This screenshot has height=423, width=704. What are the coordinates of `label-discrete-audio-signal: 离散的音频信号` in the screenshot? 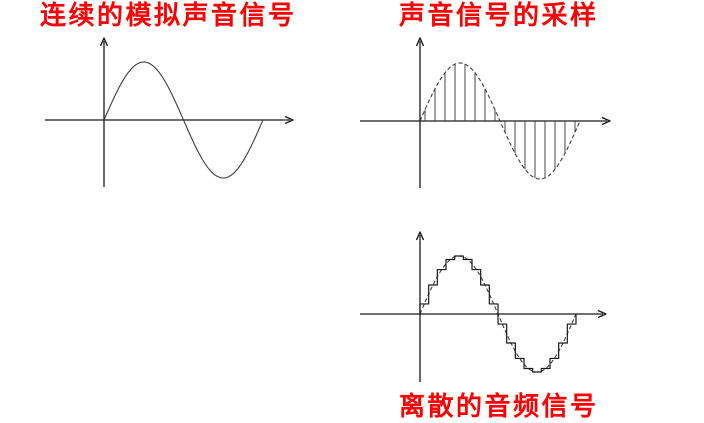 It's located at (499, 406).